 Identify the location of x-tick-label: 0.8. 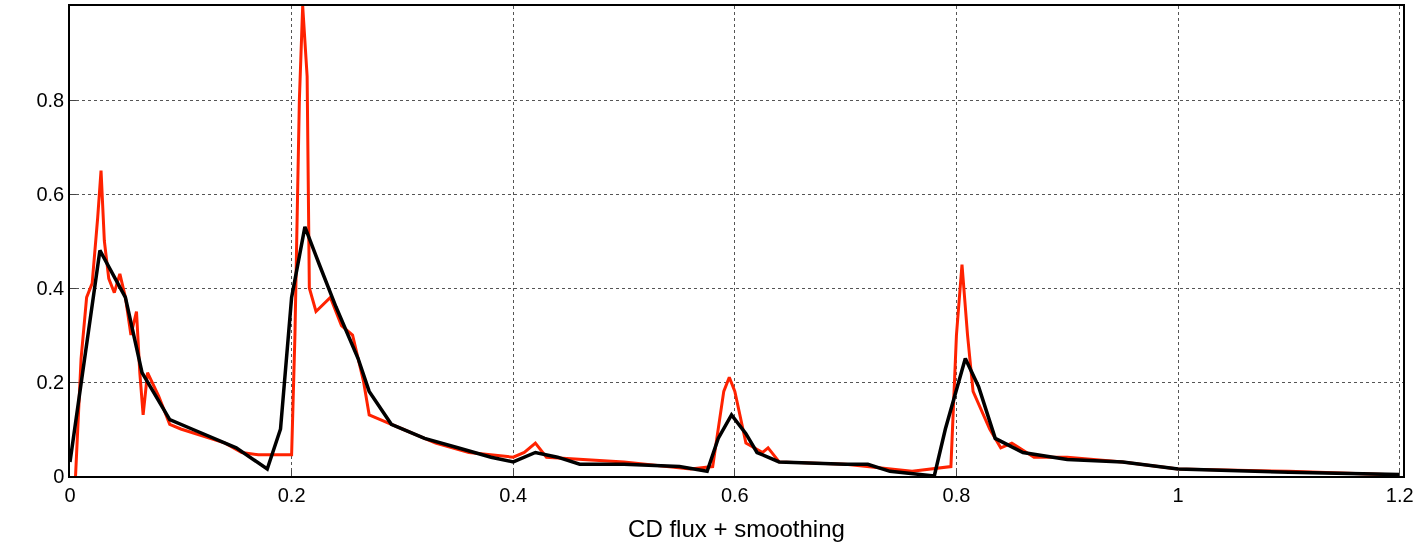
(956, 494).